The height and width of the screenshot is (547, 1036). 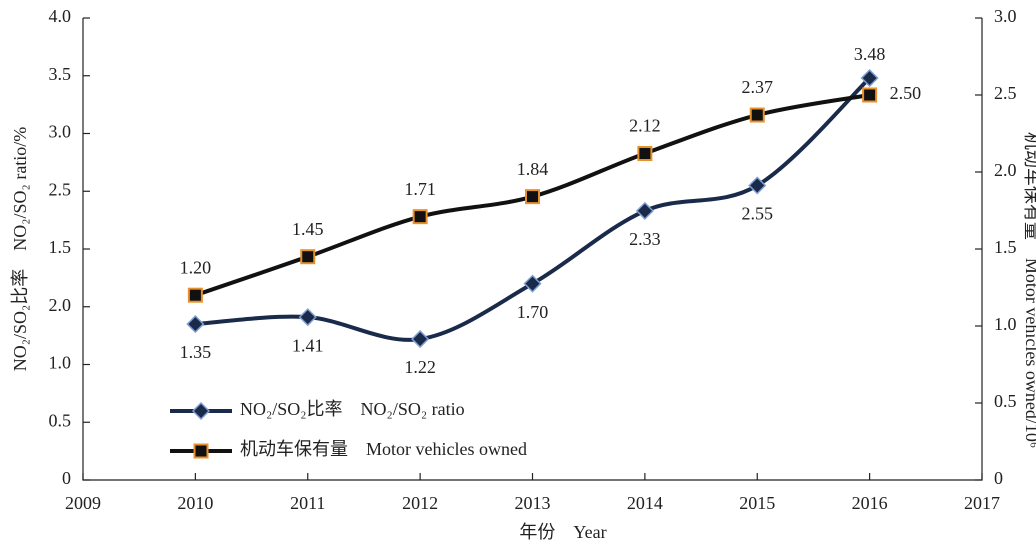 What do you see at coordinates (645, 503) in the screenshot?
I see `x-tick-label: 2014` at bounding box center [645, 503].